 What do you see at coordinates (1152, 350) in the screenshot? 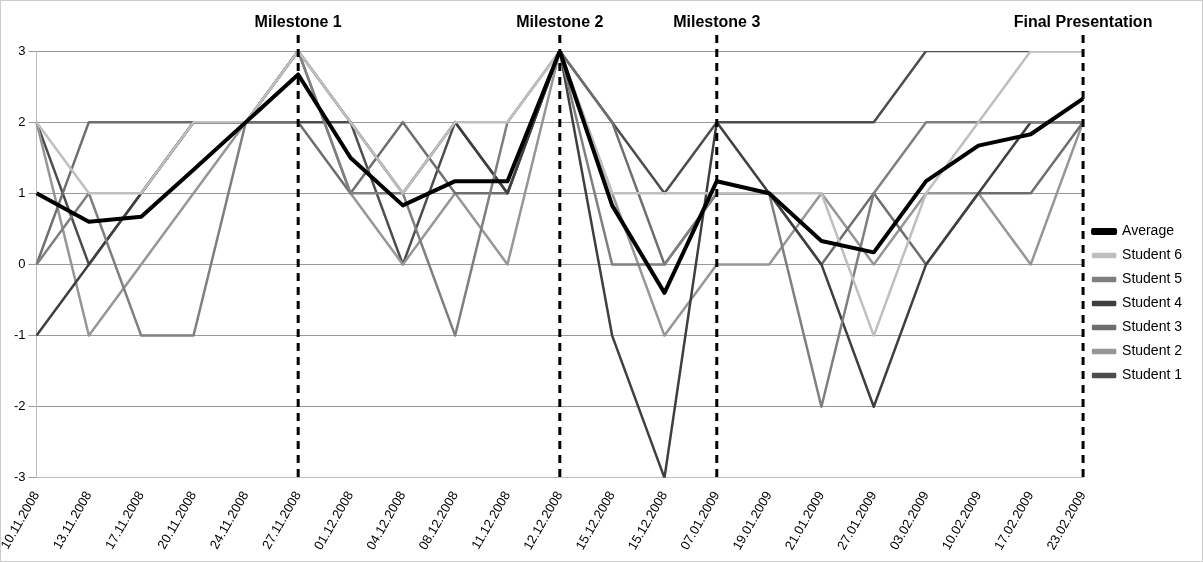
I see `legend-label: Student 2` at bounding box center [1152, 350].